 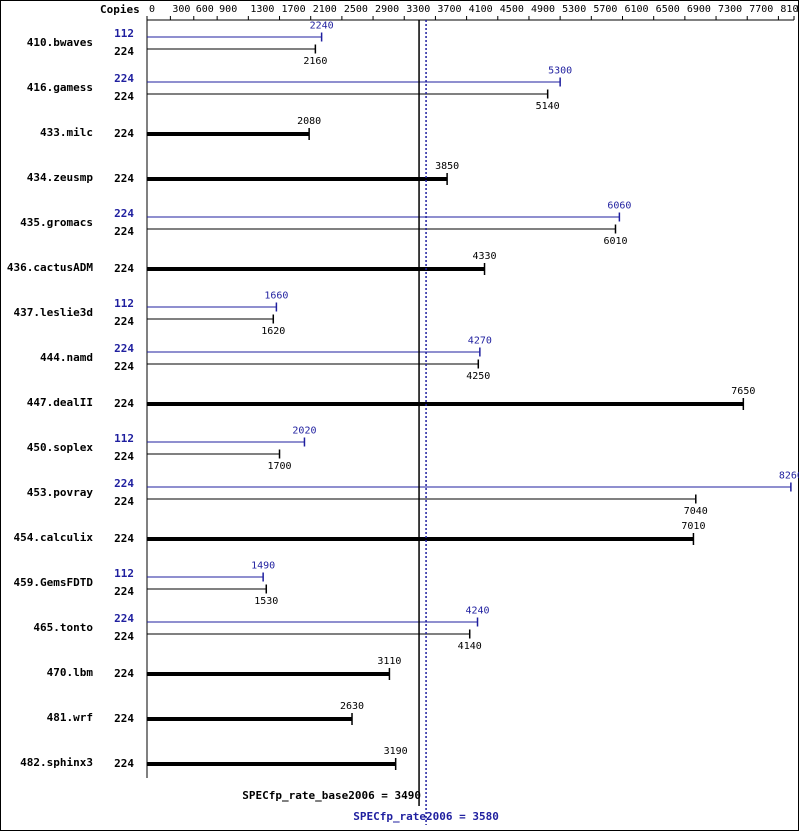 What do you see at coordinates (325, 9) in the screenshot?
I see `x-tick-label: 2100` at bounding box center [325, 9].